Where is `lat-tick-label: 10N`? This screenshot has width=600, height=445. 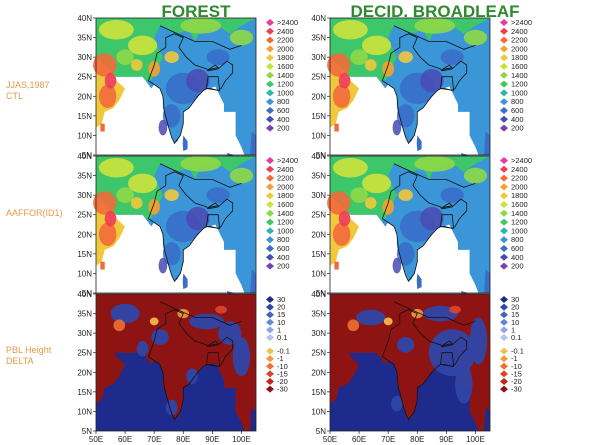 lat-tick-label: 10N is located at coordinates (318, 273).